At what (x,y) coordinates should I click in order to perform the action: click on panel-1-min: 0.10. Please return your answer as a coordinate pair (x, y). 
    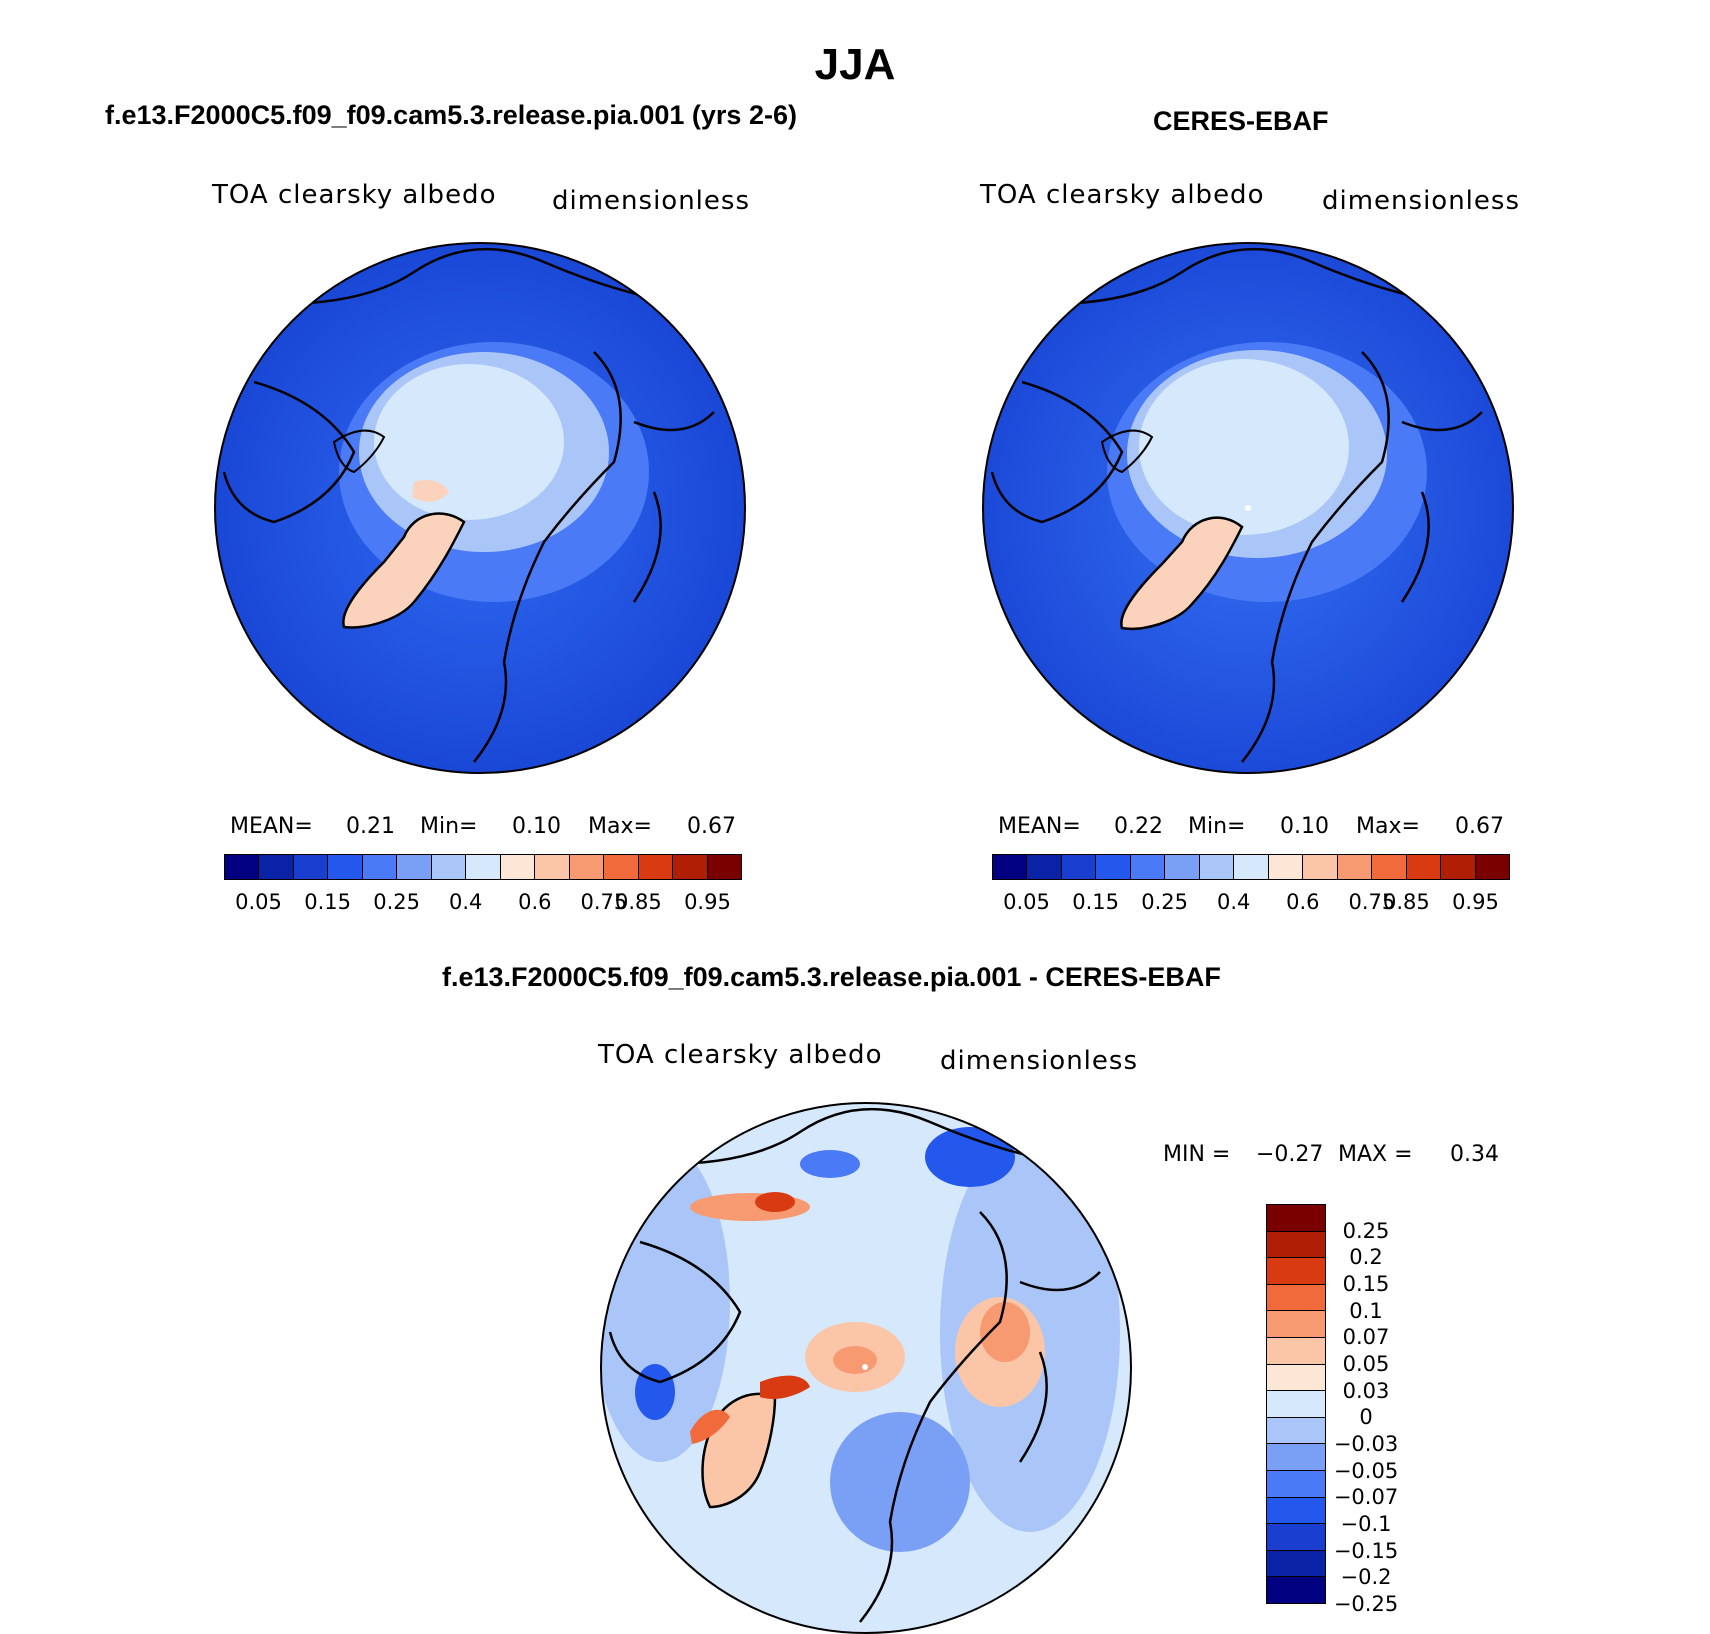
    Looking at the image, I should click on (536, 826).